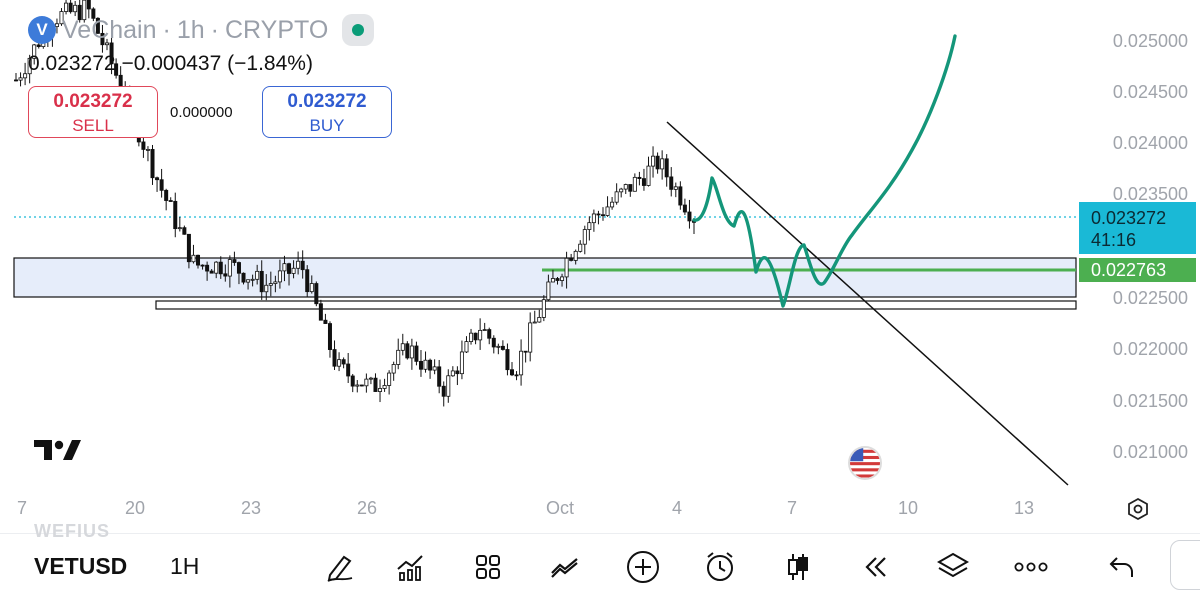  Describe the element at coordinates (170, 64) in the screenshot. I see `quote-line: 0.023272 −0.000437 (−1.84%)` at that location.